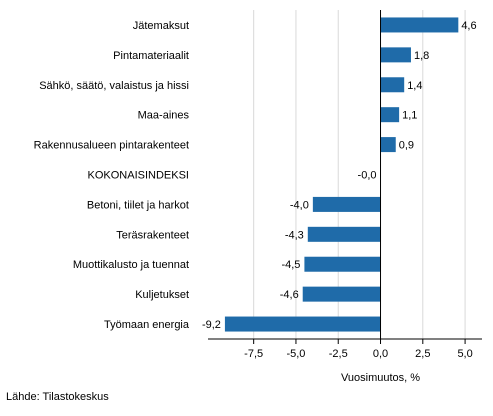 Image resolution: width=493 pixels, height=416 pixels. What do you see at coordinates (468, 26) in the screenshot?
I see `value-label: 4,6` at bounding box center [468, 26].